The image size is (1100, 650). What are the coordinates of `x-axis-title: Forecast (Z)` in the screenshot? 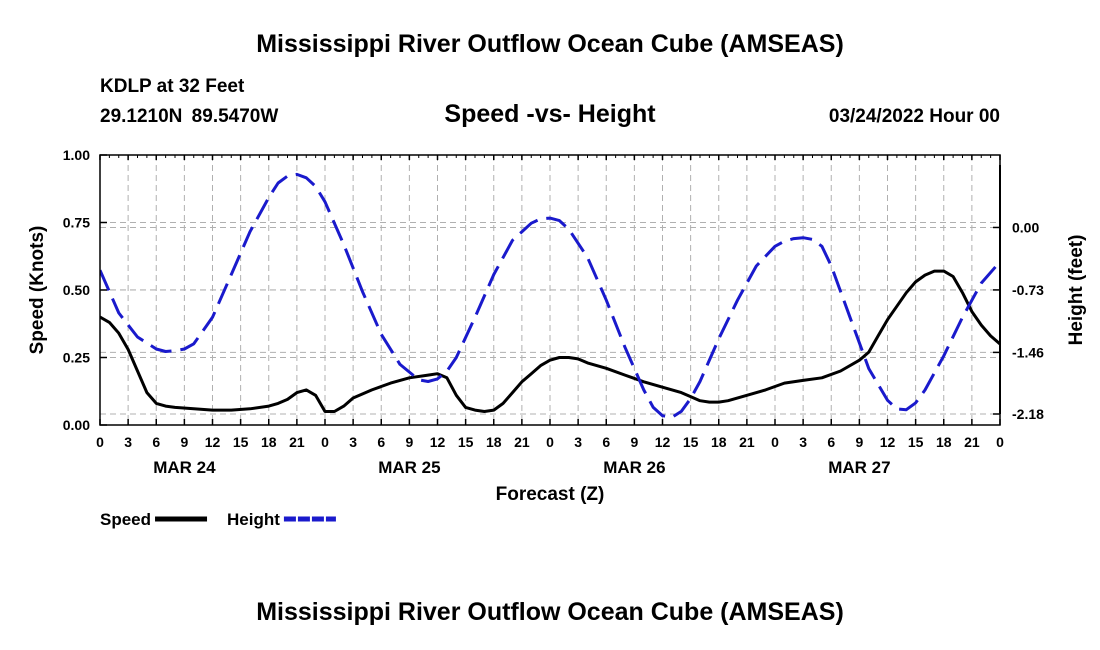 It's located at (550, 494).